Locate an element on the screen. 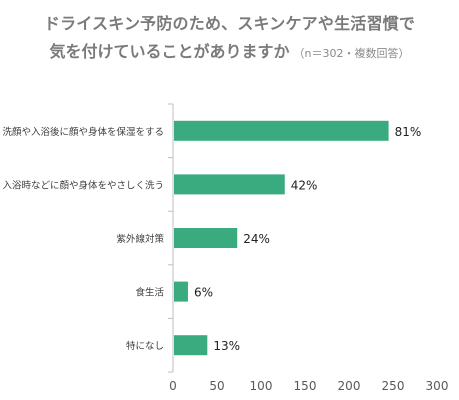 The height and width of the screenshot is (400, 459). data-label-2: 42% is located at coordinates (304, 185).